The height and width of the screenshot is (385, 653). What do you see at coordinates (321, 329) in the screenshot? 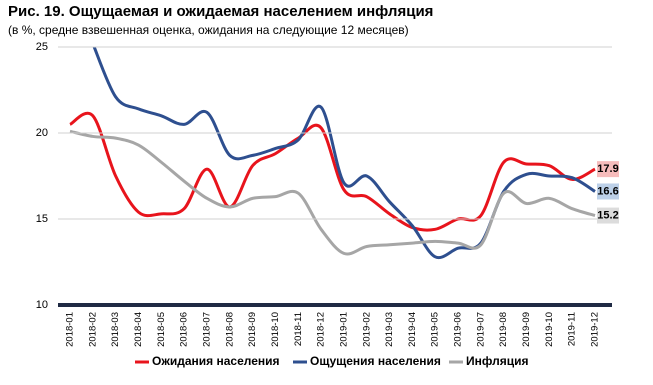
I see `x-tick-label: 2018-12` at bounding box center [321, 329].